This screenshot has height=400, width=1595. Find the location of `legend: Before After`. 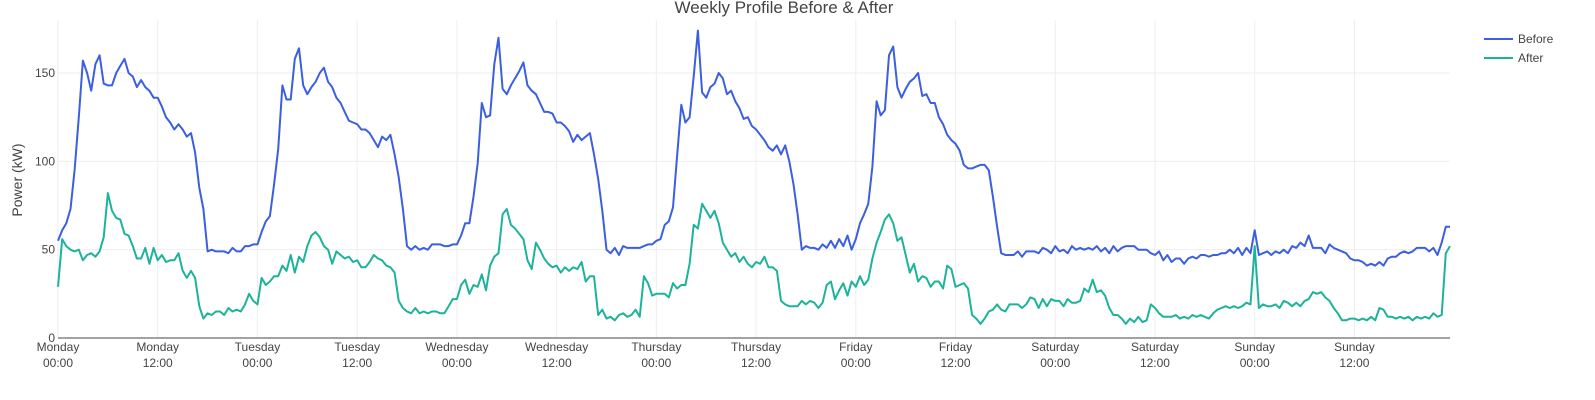

legend: Before After is located at coordinates (1519, 48).